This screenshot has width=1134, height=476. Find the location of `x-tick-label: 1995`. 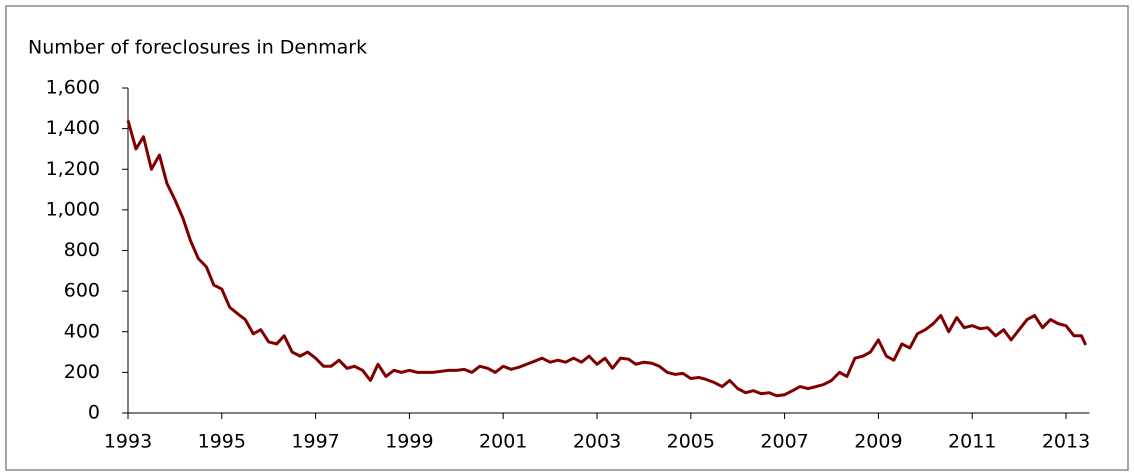

x-tick-label: 1995 is located at coordinates (222, 442).